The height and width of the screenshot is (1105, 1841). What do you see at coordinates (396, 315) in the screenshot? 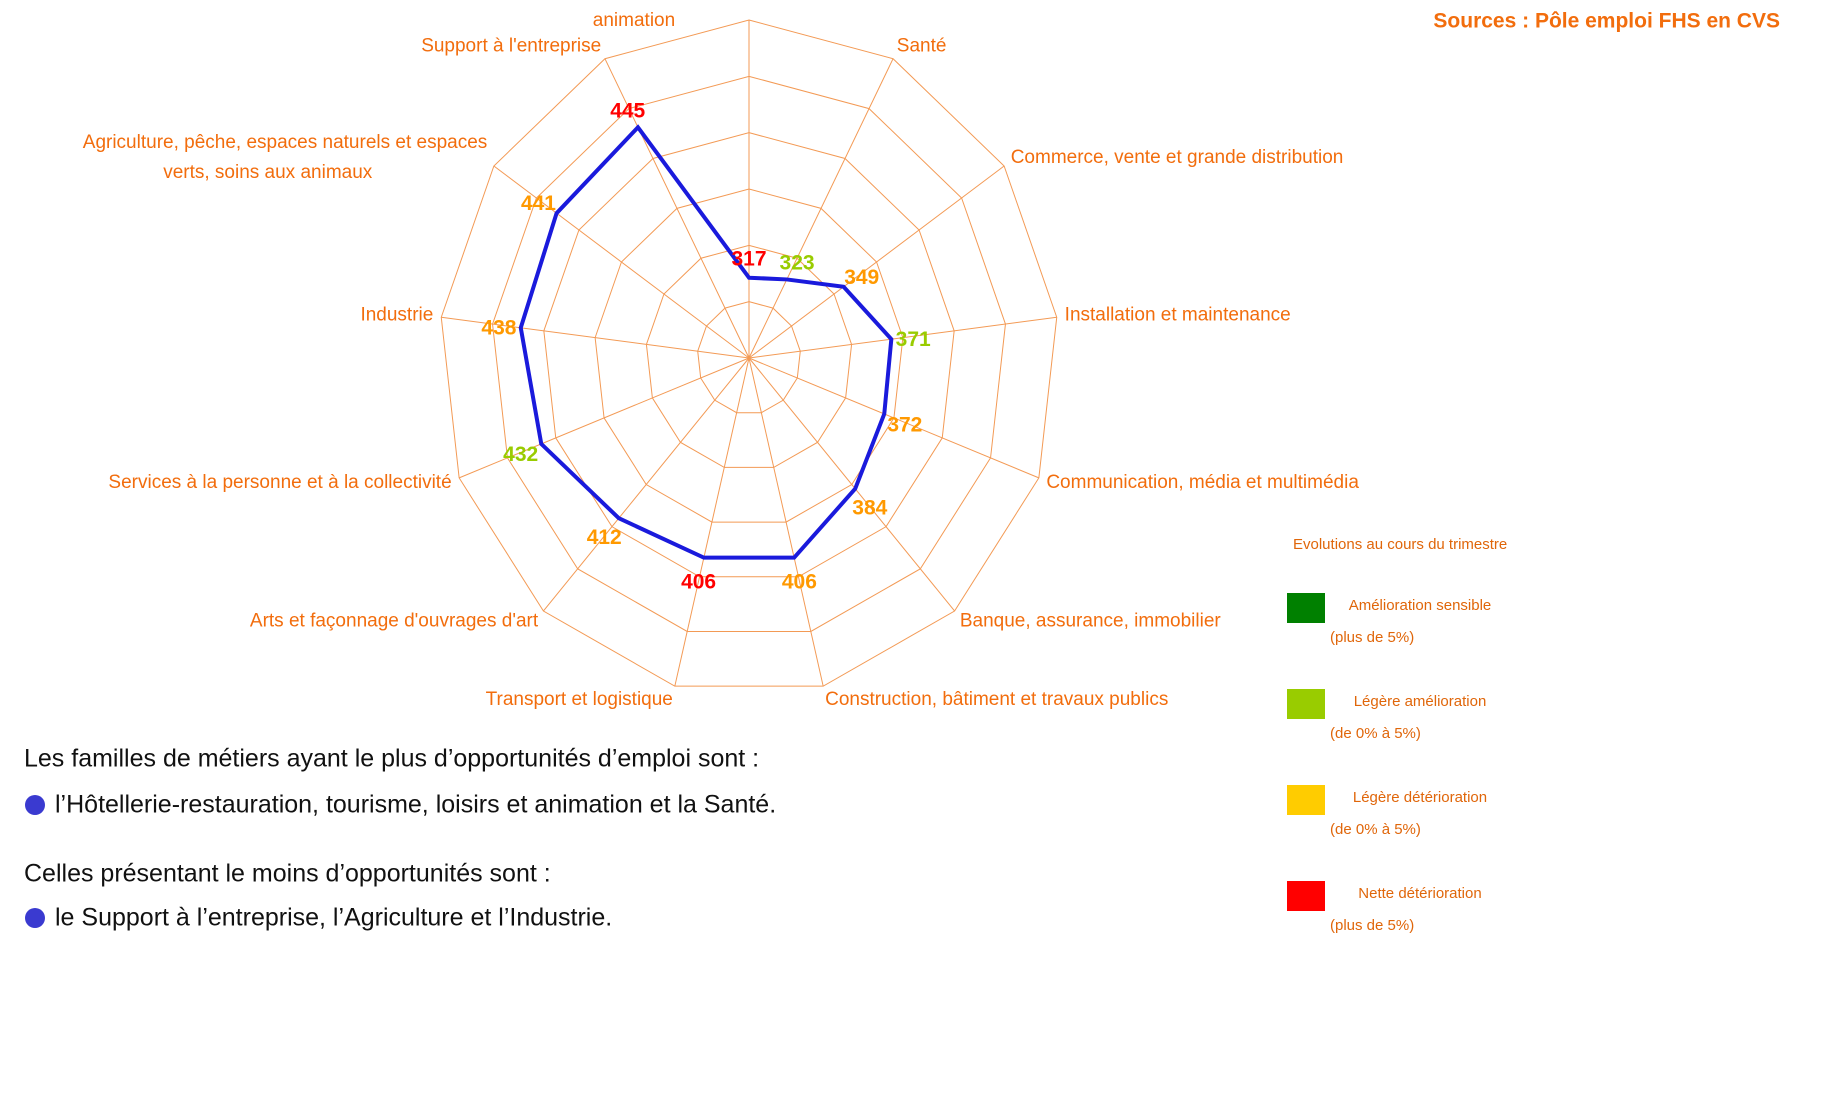
I see `category-label: Industrie` at bounding box center [396, 315].